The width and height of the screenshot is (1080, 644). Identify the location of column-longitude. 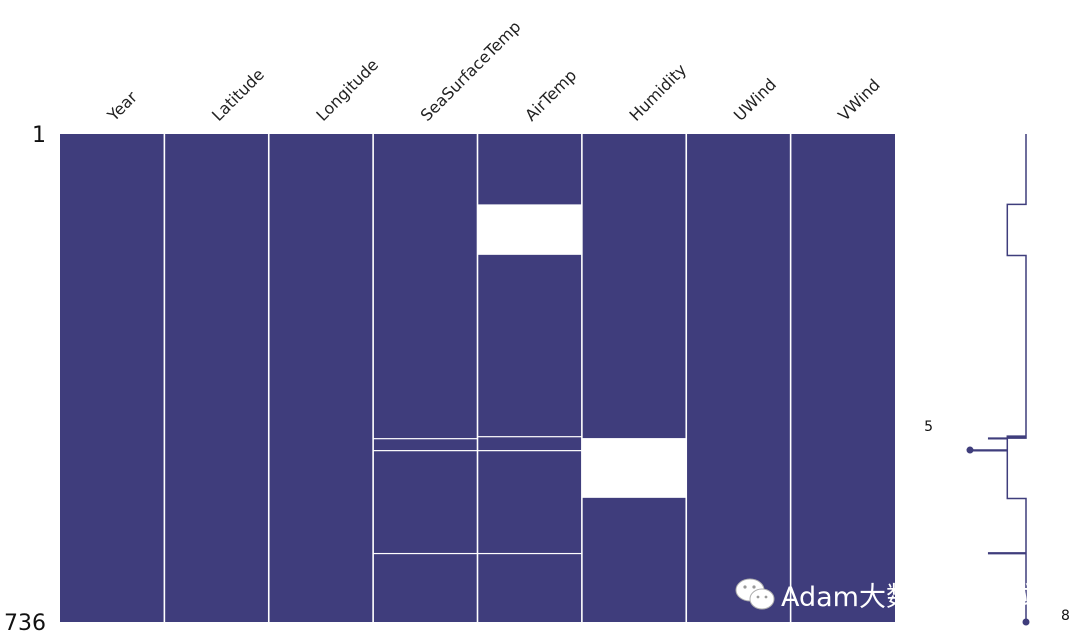
(321, 378).